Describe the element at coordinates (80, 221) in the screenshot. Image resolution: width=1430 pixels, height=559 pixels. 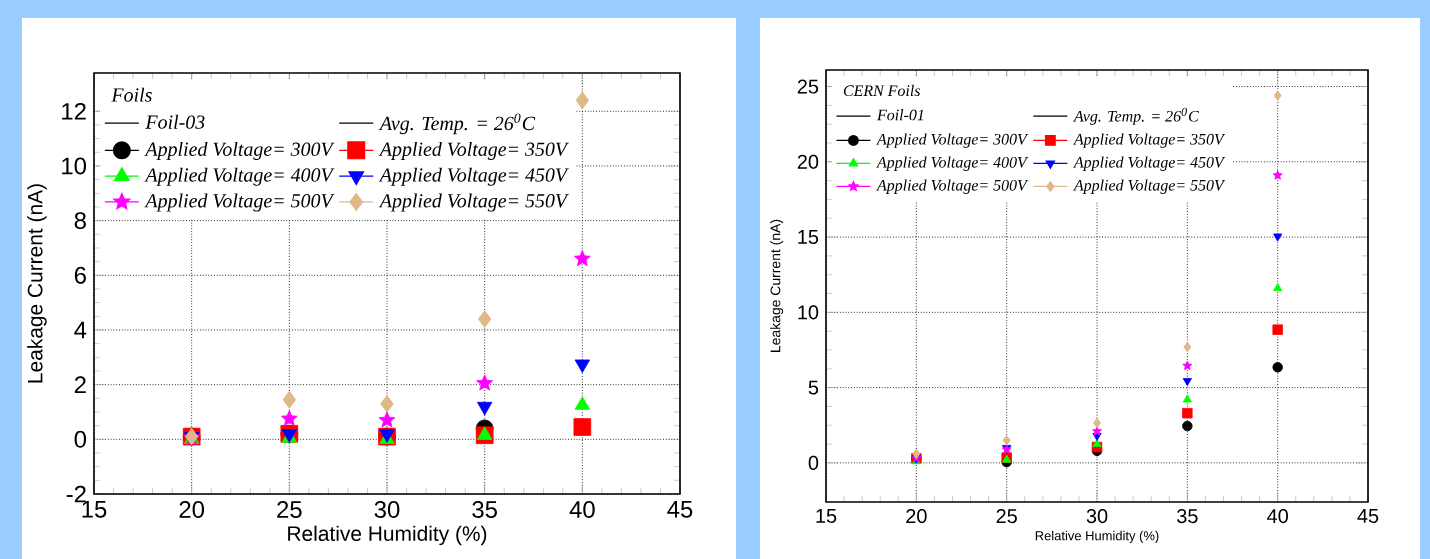
I see `y-tick-label: 8` at that location.